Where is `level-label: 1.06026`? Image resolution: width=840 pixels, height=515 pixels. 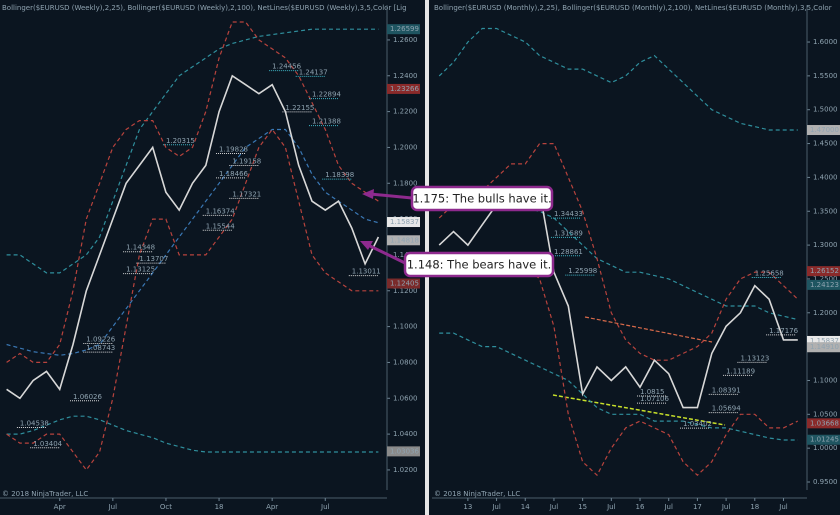
level-label: 1.06026 is located at coordinates (87, 397).